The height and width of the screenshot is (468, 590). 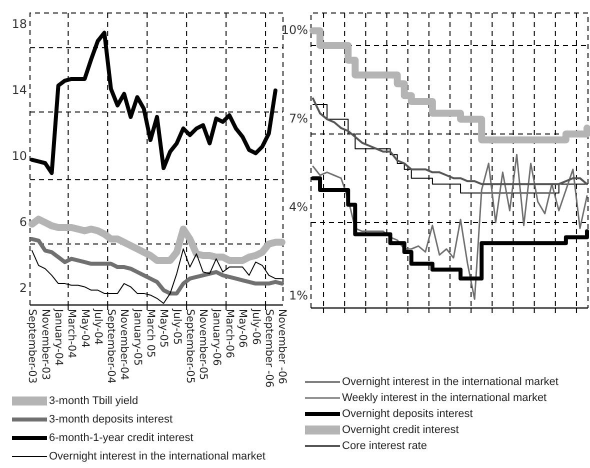 I want to click on legend-label: 3-month deposits interest, so click(x=111, y=419).